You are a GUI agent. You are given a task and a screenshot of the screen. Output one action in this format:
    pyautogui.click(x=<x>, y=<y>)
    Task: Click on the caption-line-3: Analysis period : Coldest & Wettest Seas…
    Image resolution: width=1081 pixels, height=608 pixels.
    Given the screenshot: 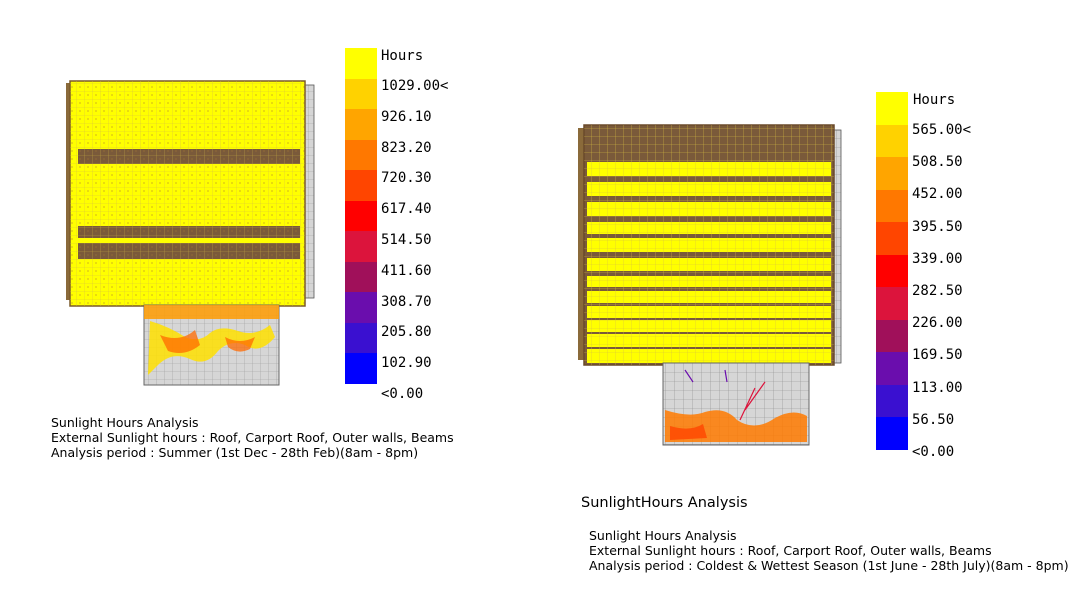 What is the action you would take?
    pyautogui.click(x=829, y=565)
    